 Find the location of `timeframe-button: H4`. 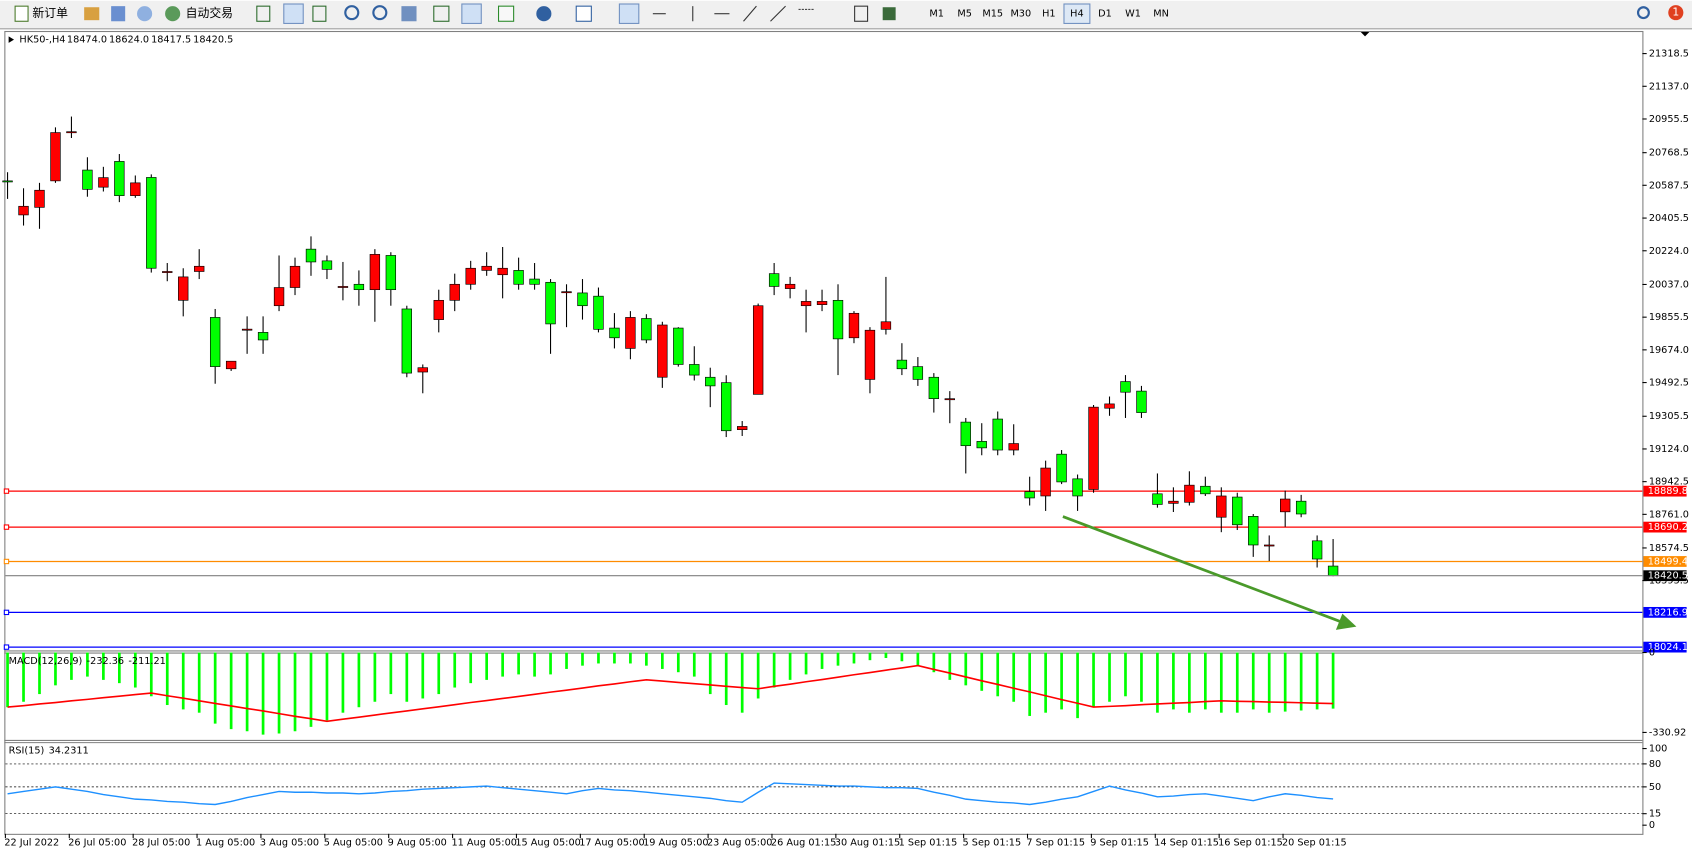

timeframe-button: H4 is located at coordinates (1076, 14).